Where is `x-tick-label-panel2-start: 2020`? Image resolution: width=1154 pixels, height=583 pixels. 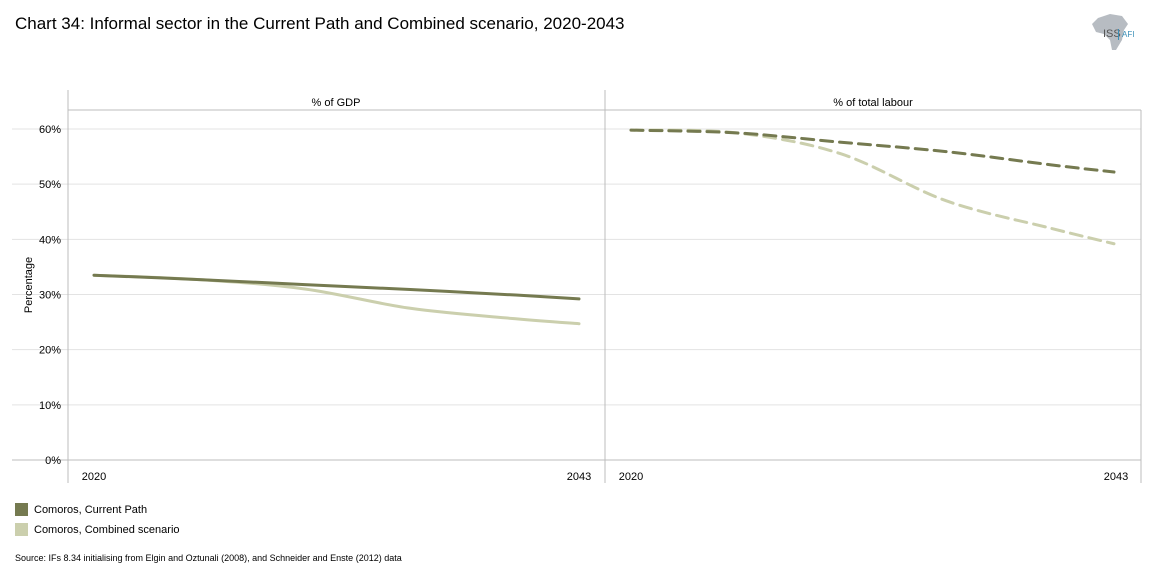
x-tick-label-panel2-start: 2020 is located at coordinates (631, 477).